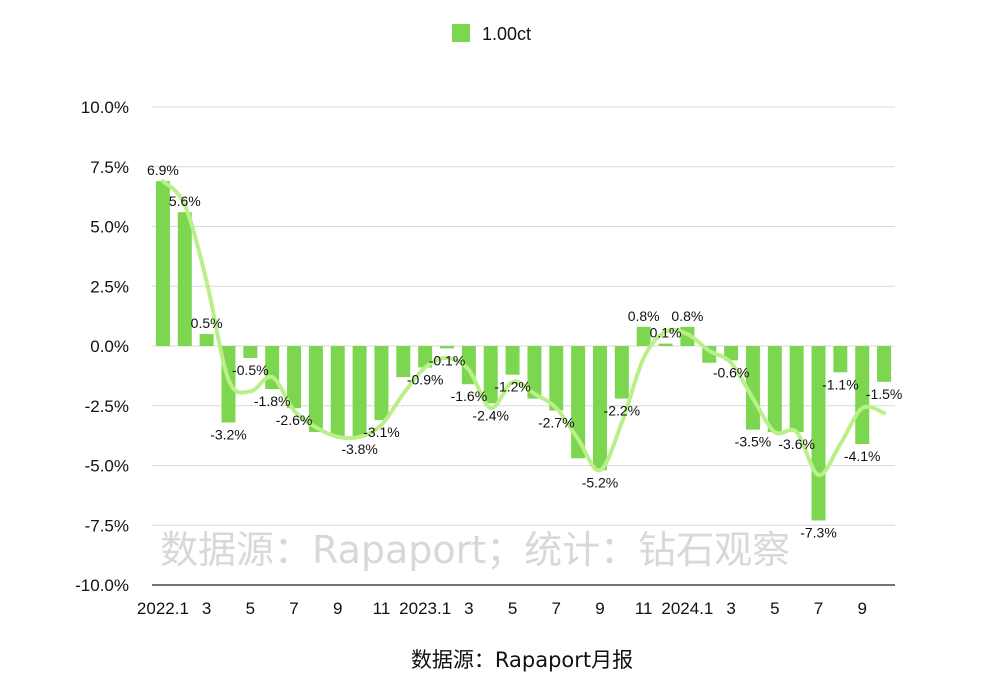 Image resolution: width=1004 pixels, height=698 pixels. What do you see at coordinates (731, 372) in the screenshot?
I see `data-label: -0.6%` at bounding box center [731, 372].